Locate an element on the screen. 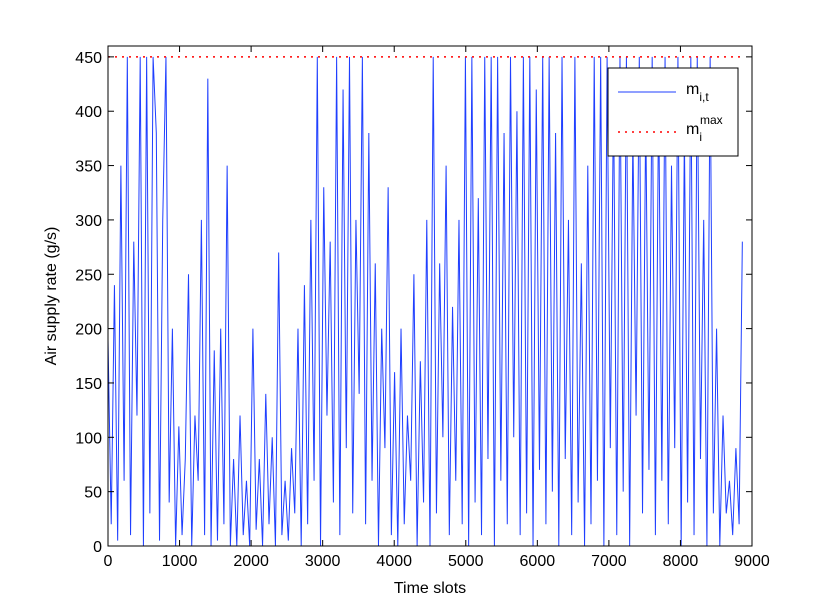  legend-label: mi,t is located at coordinates (697, 92).